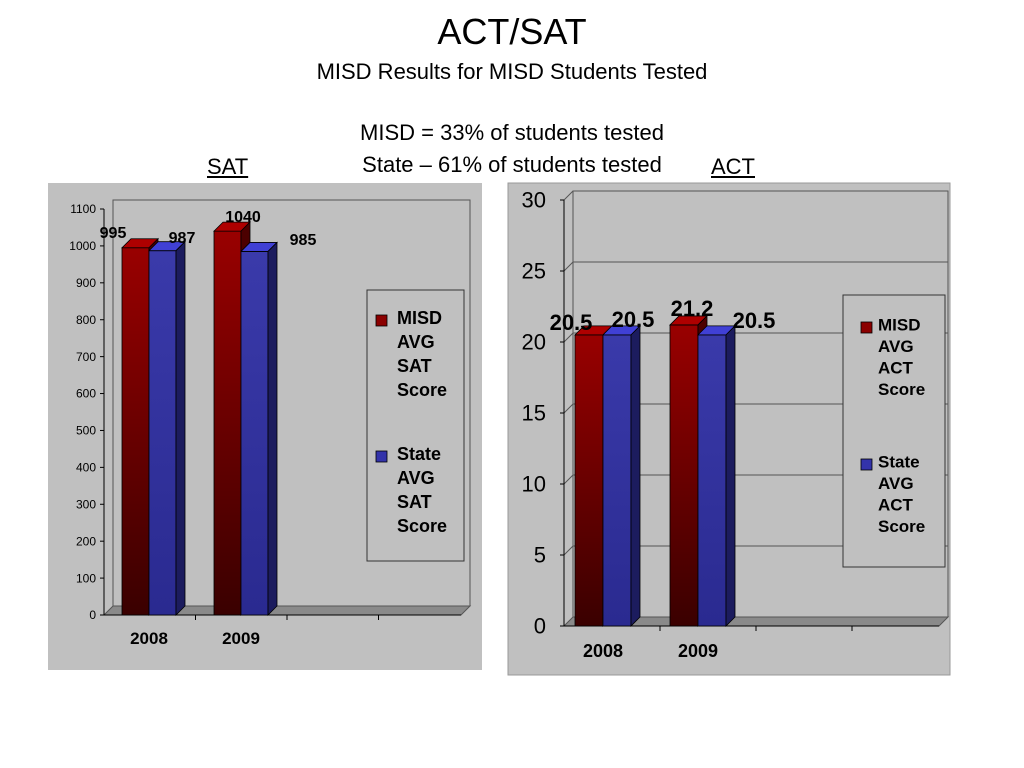 The height and width of the screenshot is (768, 1024). Describe the element at coordinates (894, 431) in the screenshot. I see `act-legend` at that location.